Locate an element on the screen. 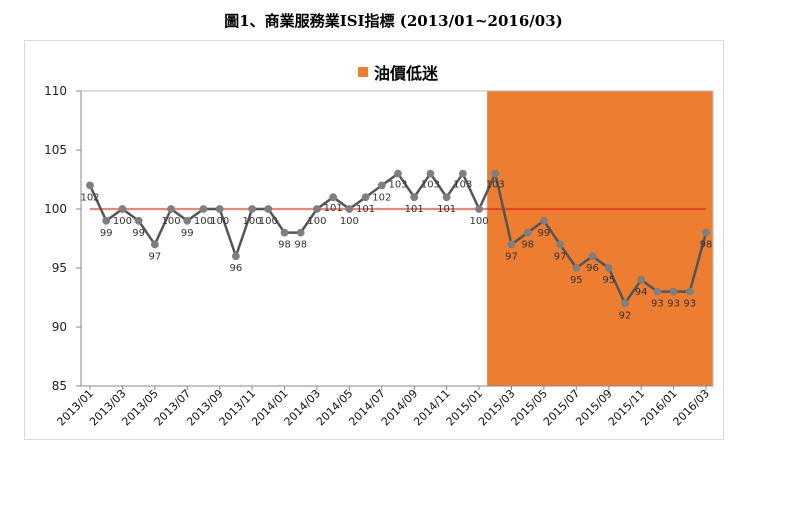  y-tick-label: 110 is located at coordinates (55, 91).